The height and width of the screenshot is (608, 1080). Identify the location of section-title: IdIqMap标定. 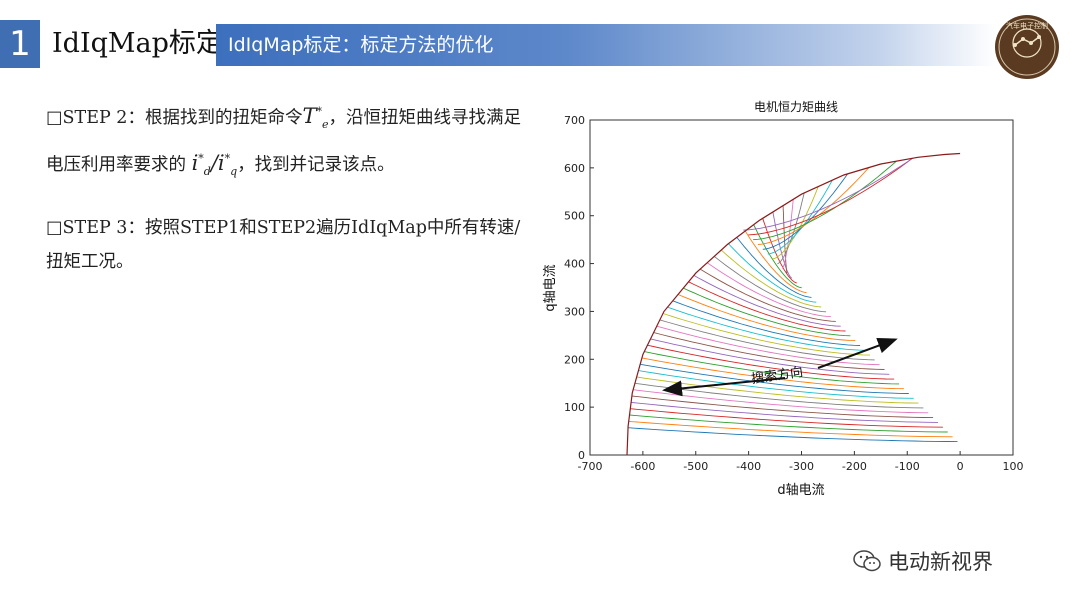
(137, 43).